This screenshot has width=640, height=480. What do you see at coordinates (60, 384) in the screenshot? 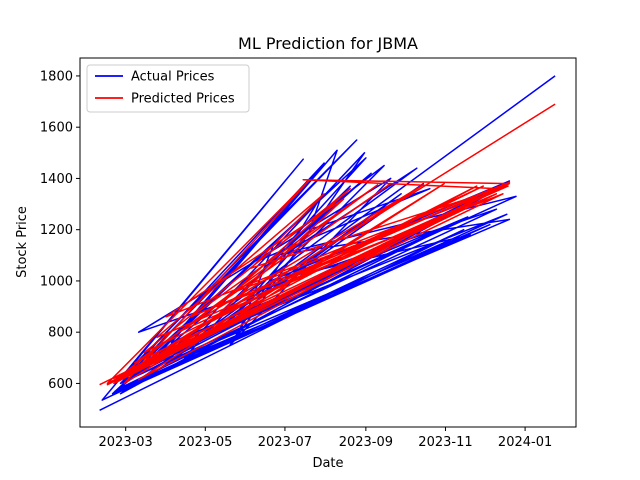
I see `y-tick-label: 600` at bounding box center [60, 384].